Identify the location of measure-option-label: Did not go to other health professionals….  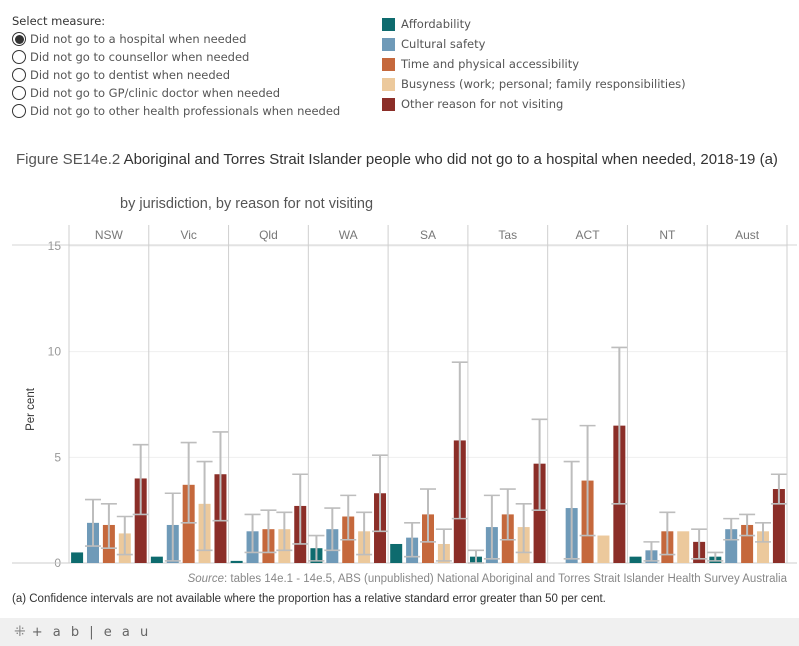
(185, 111).